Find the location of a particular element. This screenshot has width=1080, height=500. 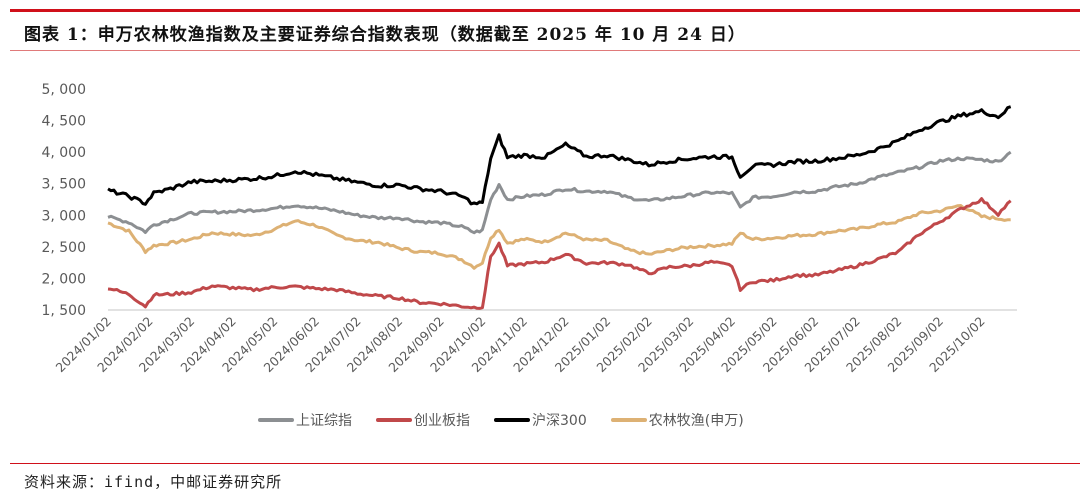

y-tick-label: 2, 500 is located at coordinates (63, 248).